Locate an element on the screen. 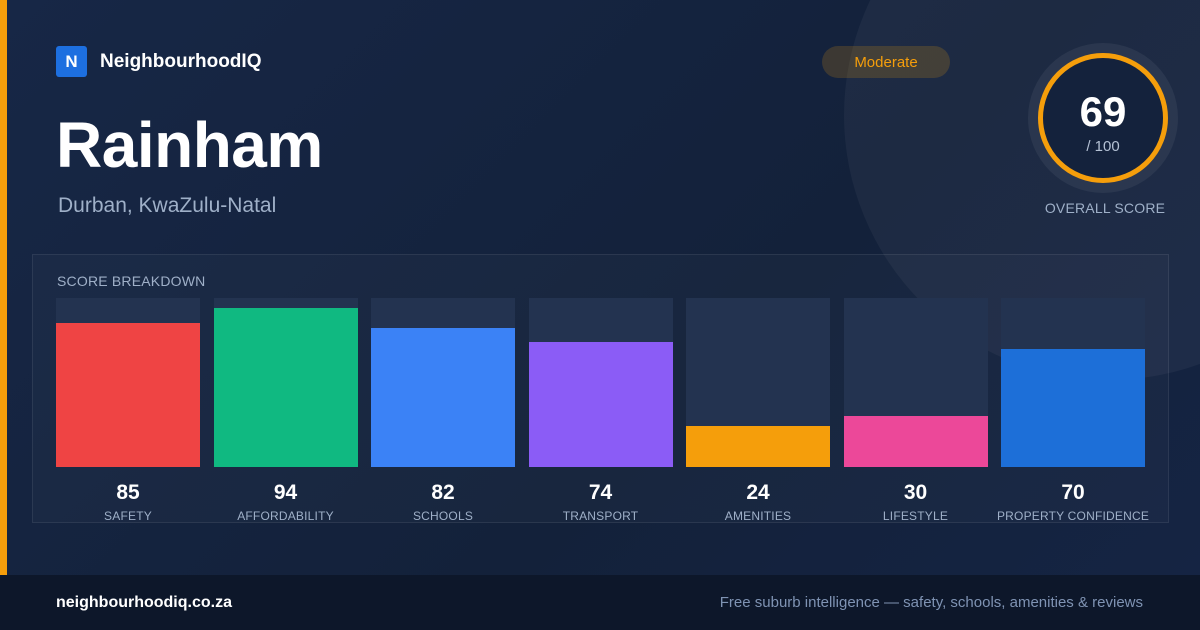  score-bar-property-confidence: 70 PROPERTY CONFIDENCE is located at coordinates (1073, 411).